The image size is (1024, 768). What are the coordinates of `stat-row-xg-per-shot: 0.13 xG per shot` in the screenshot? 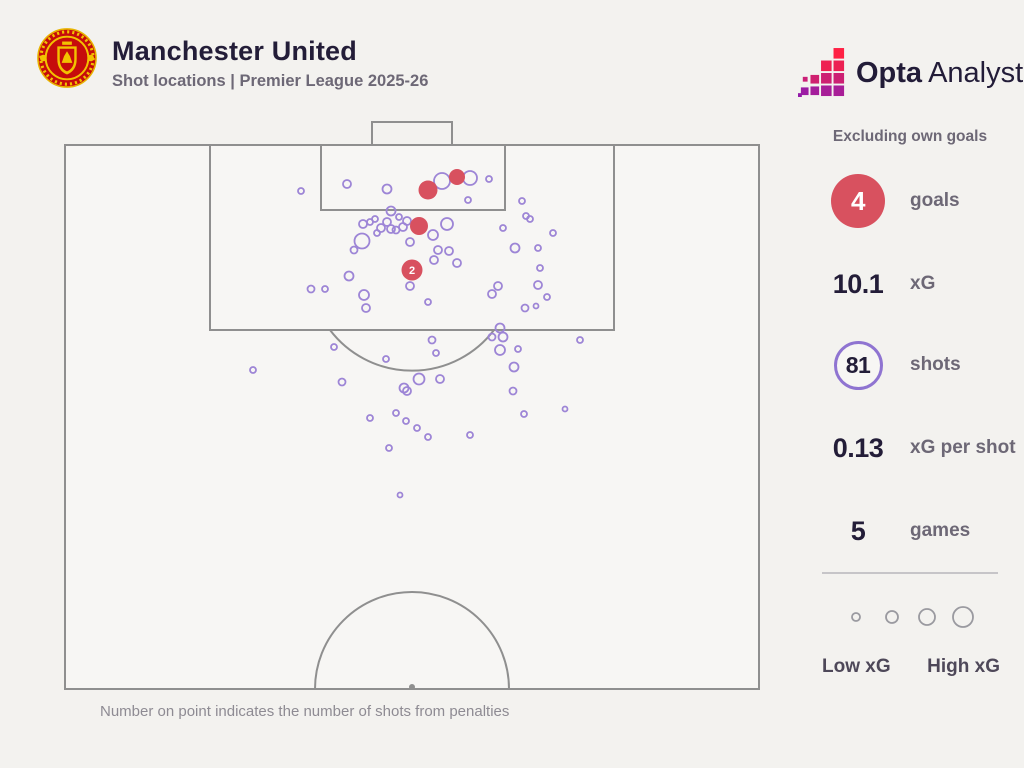 It's located at (922, 448).